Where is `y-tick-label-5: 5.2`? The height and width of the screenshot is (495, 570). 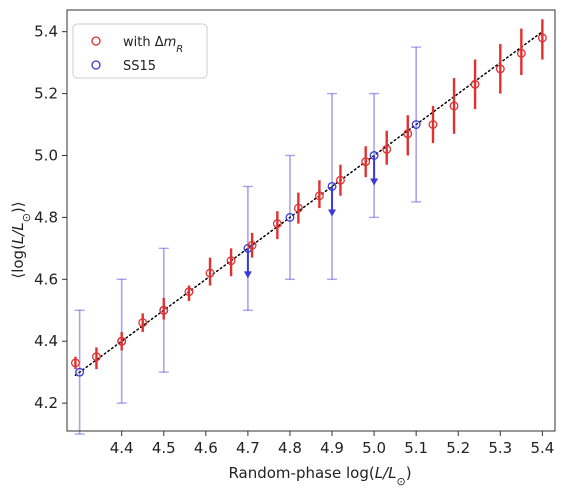 y-tick-label-5: 5.2 is located at coordinates (46, 94).